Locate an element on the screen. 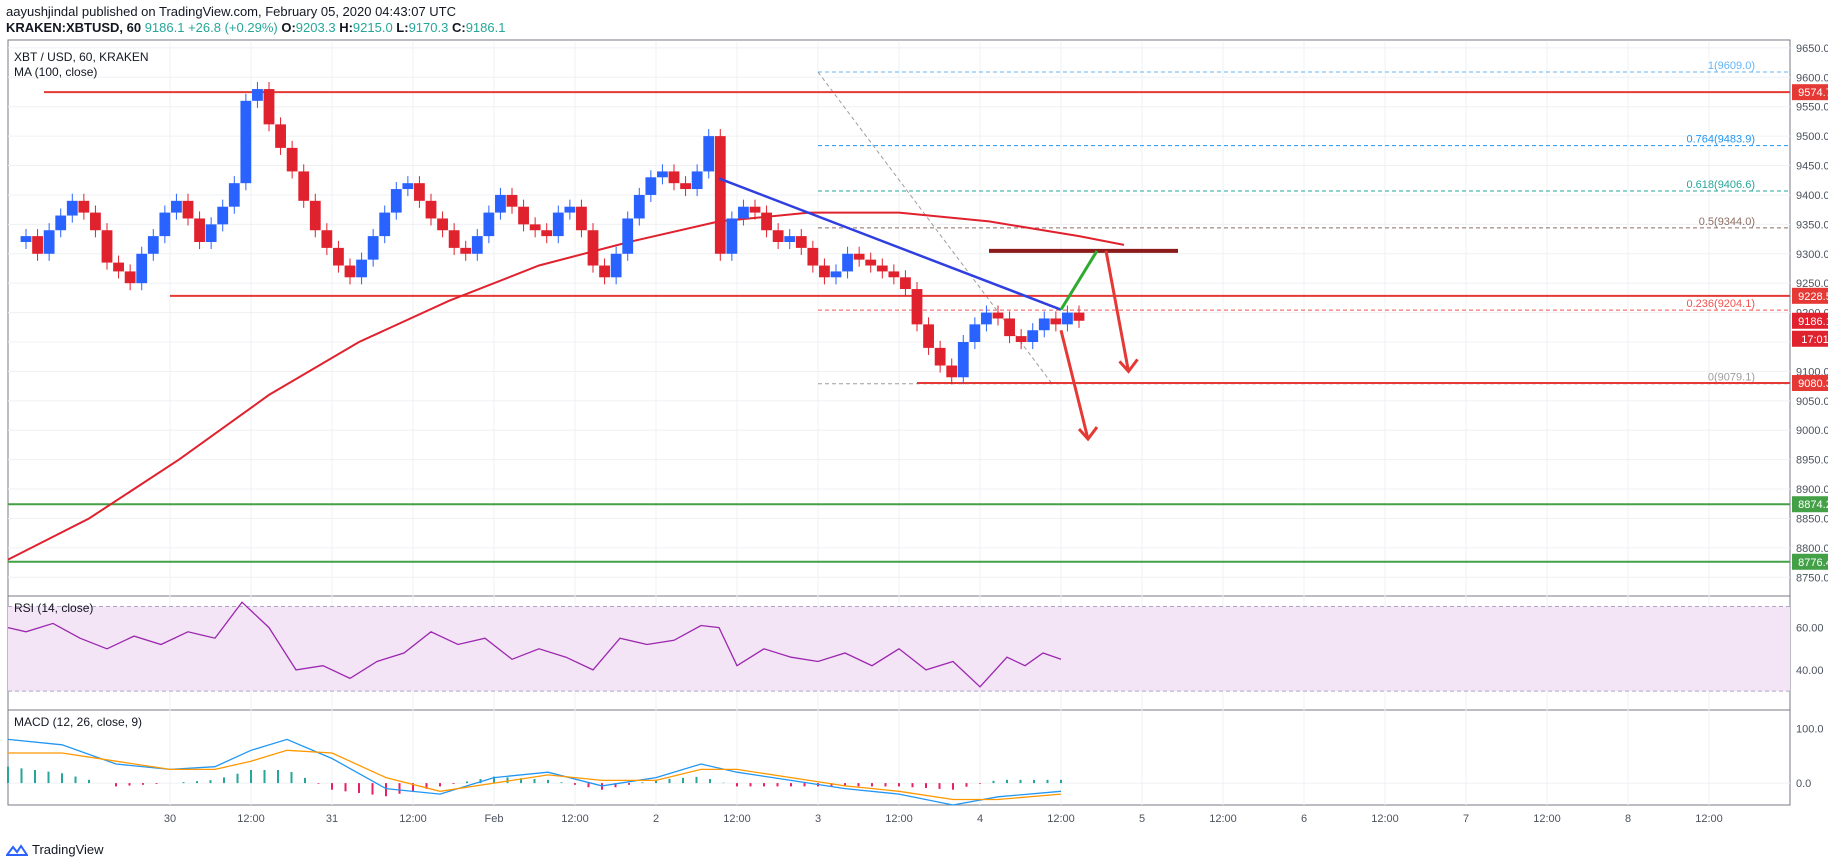 The image size is (1828, 868). y-tick-label: 9300.0 is located at coordinates (1812, 255).